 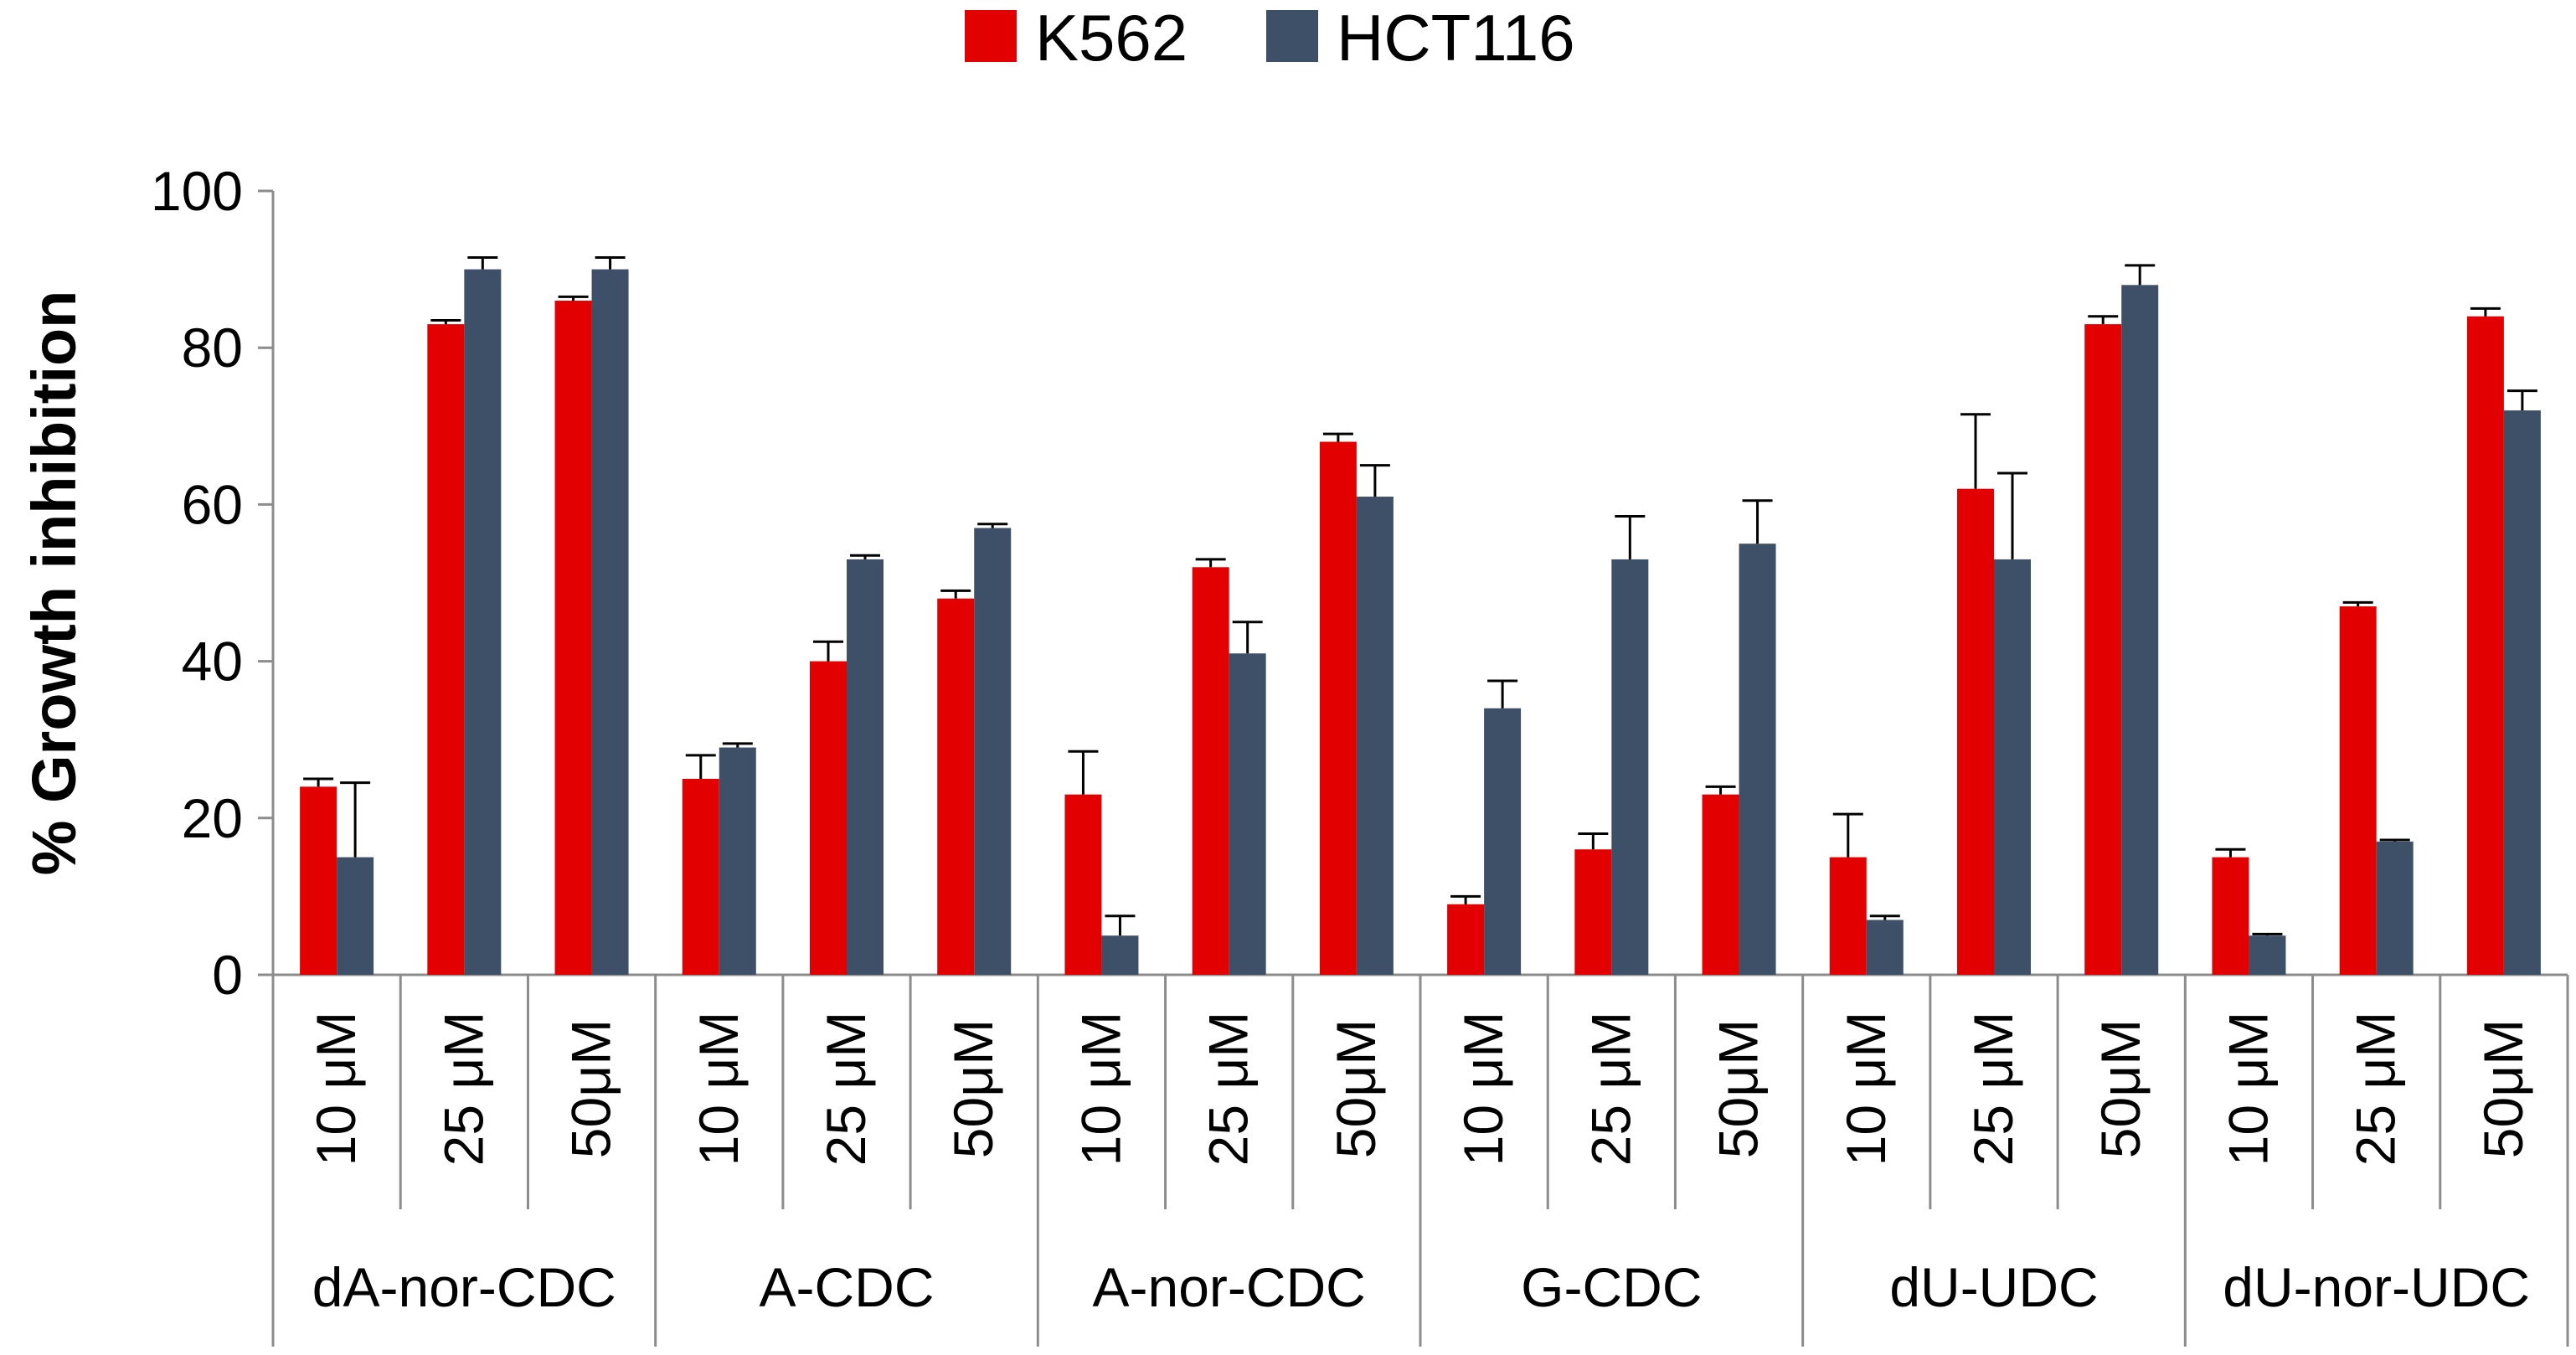 What do you see at coordinates (212, 348) in the screenshot?
I see `y-tick-label: 80` at bounding box center [212, 348].